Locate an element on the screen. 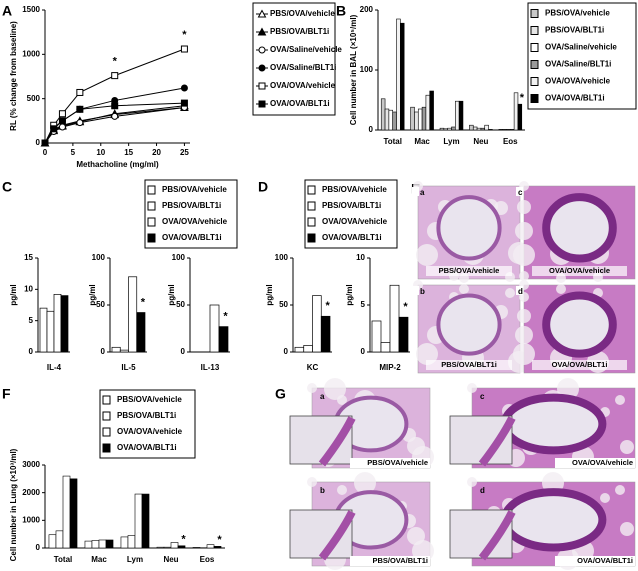  x-tick-label: 10 is located at coordinates (100, 152).